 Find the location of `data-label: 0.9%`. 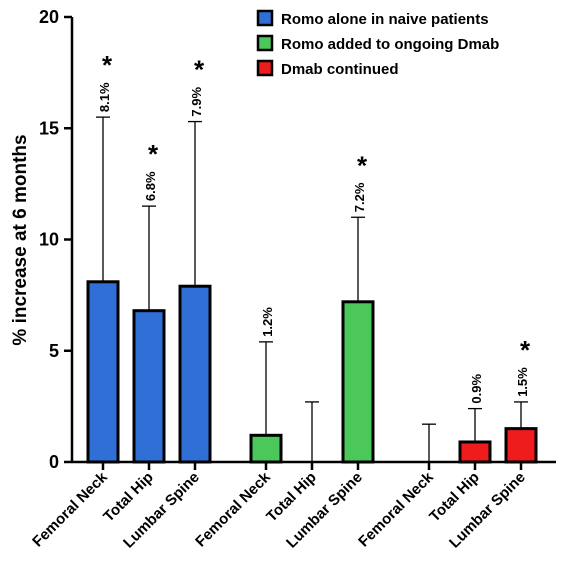

data-label: 0.9% is located at coordinates (476, 389).